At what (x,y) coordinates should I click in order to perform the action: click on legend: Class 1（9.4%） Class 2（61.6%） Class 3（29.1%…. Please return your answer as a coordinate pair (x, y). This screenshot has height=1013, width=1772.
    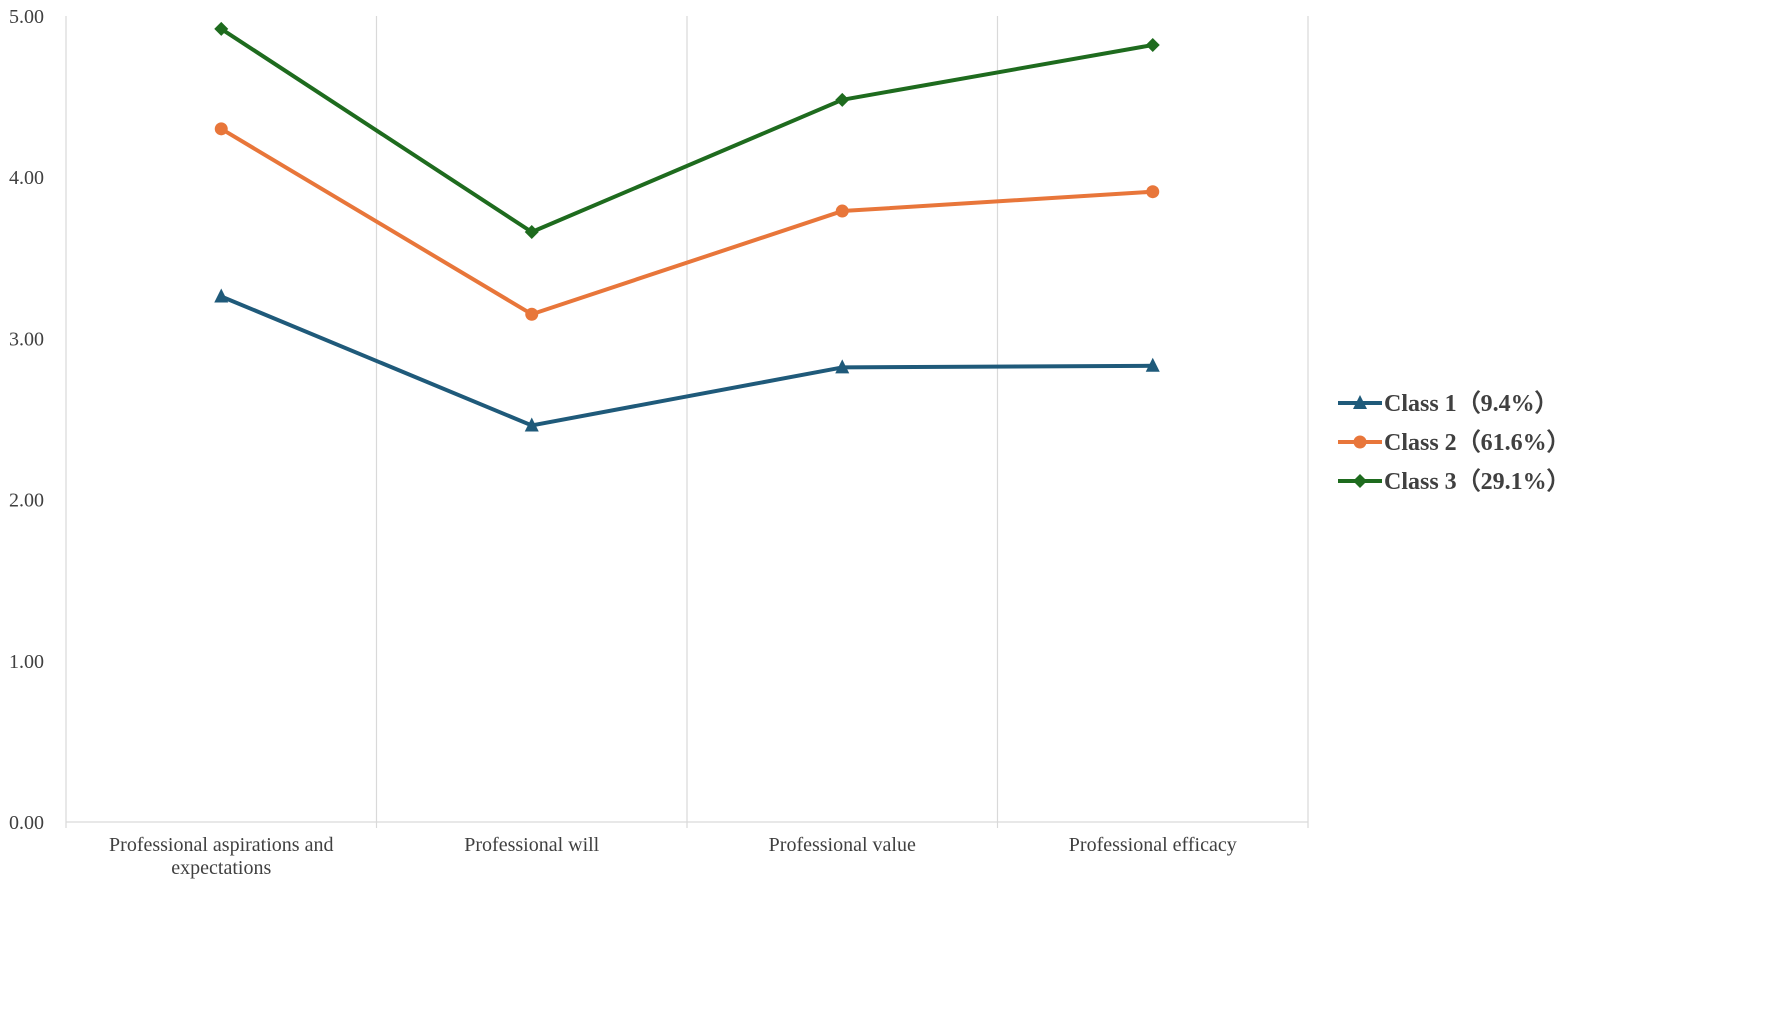
    Looking at the image, I should click on (1454, 442).